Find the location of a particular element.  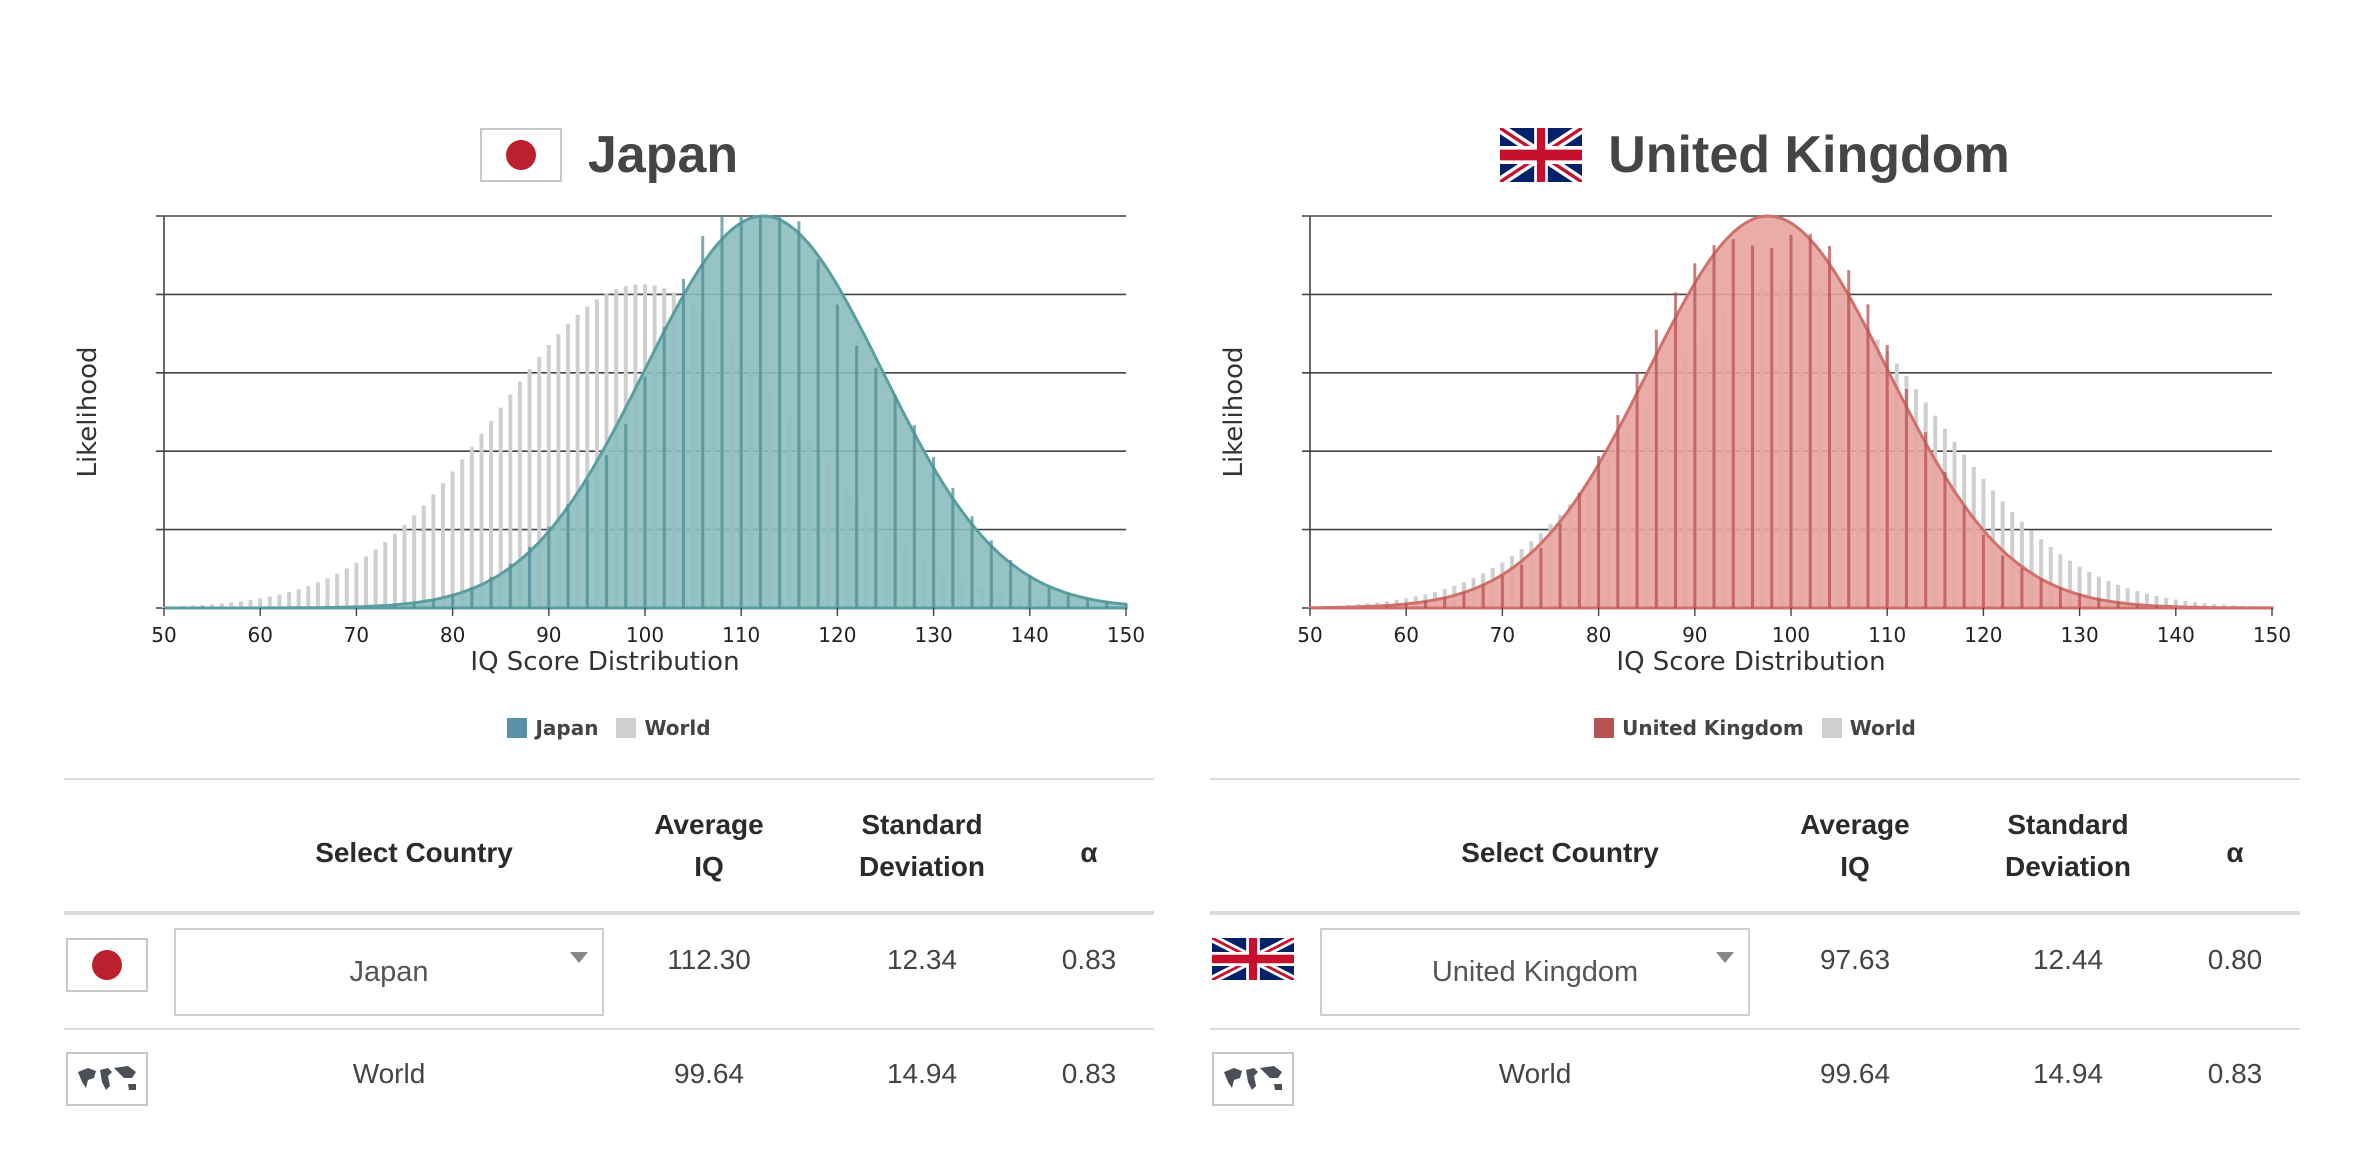

x-tick-label: 150 is located at coordinates (1126, 635).